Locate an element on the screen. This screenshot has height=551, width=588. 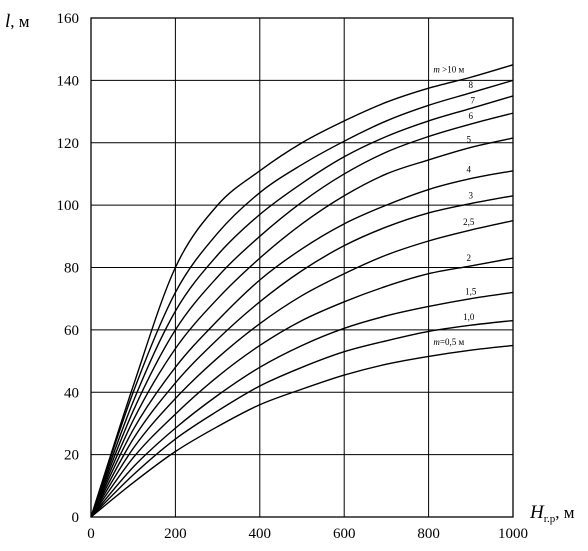
y-tick-label: 80 is located at coordinates (71, 269).